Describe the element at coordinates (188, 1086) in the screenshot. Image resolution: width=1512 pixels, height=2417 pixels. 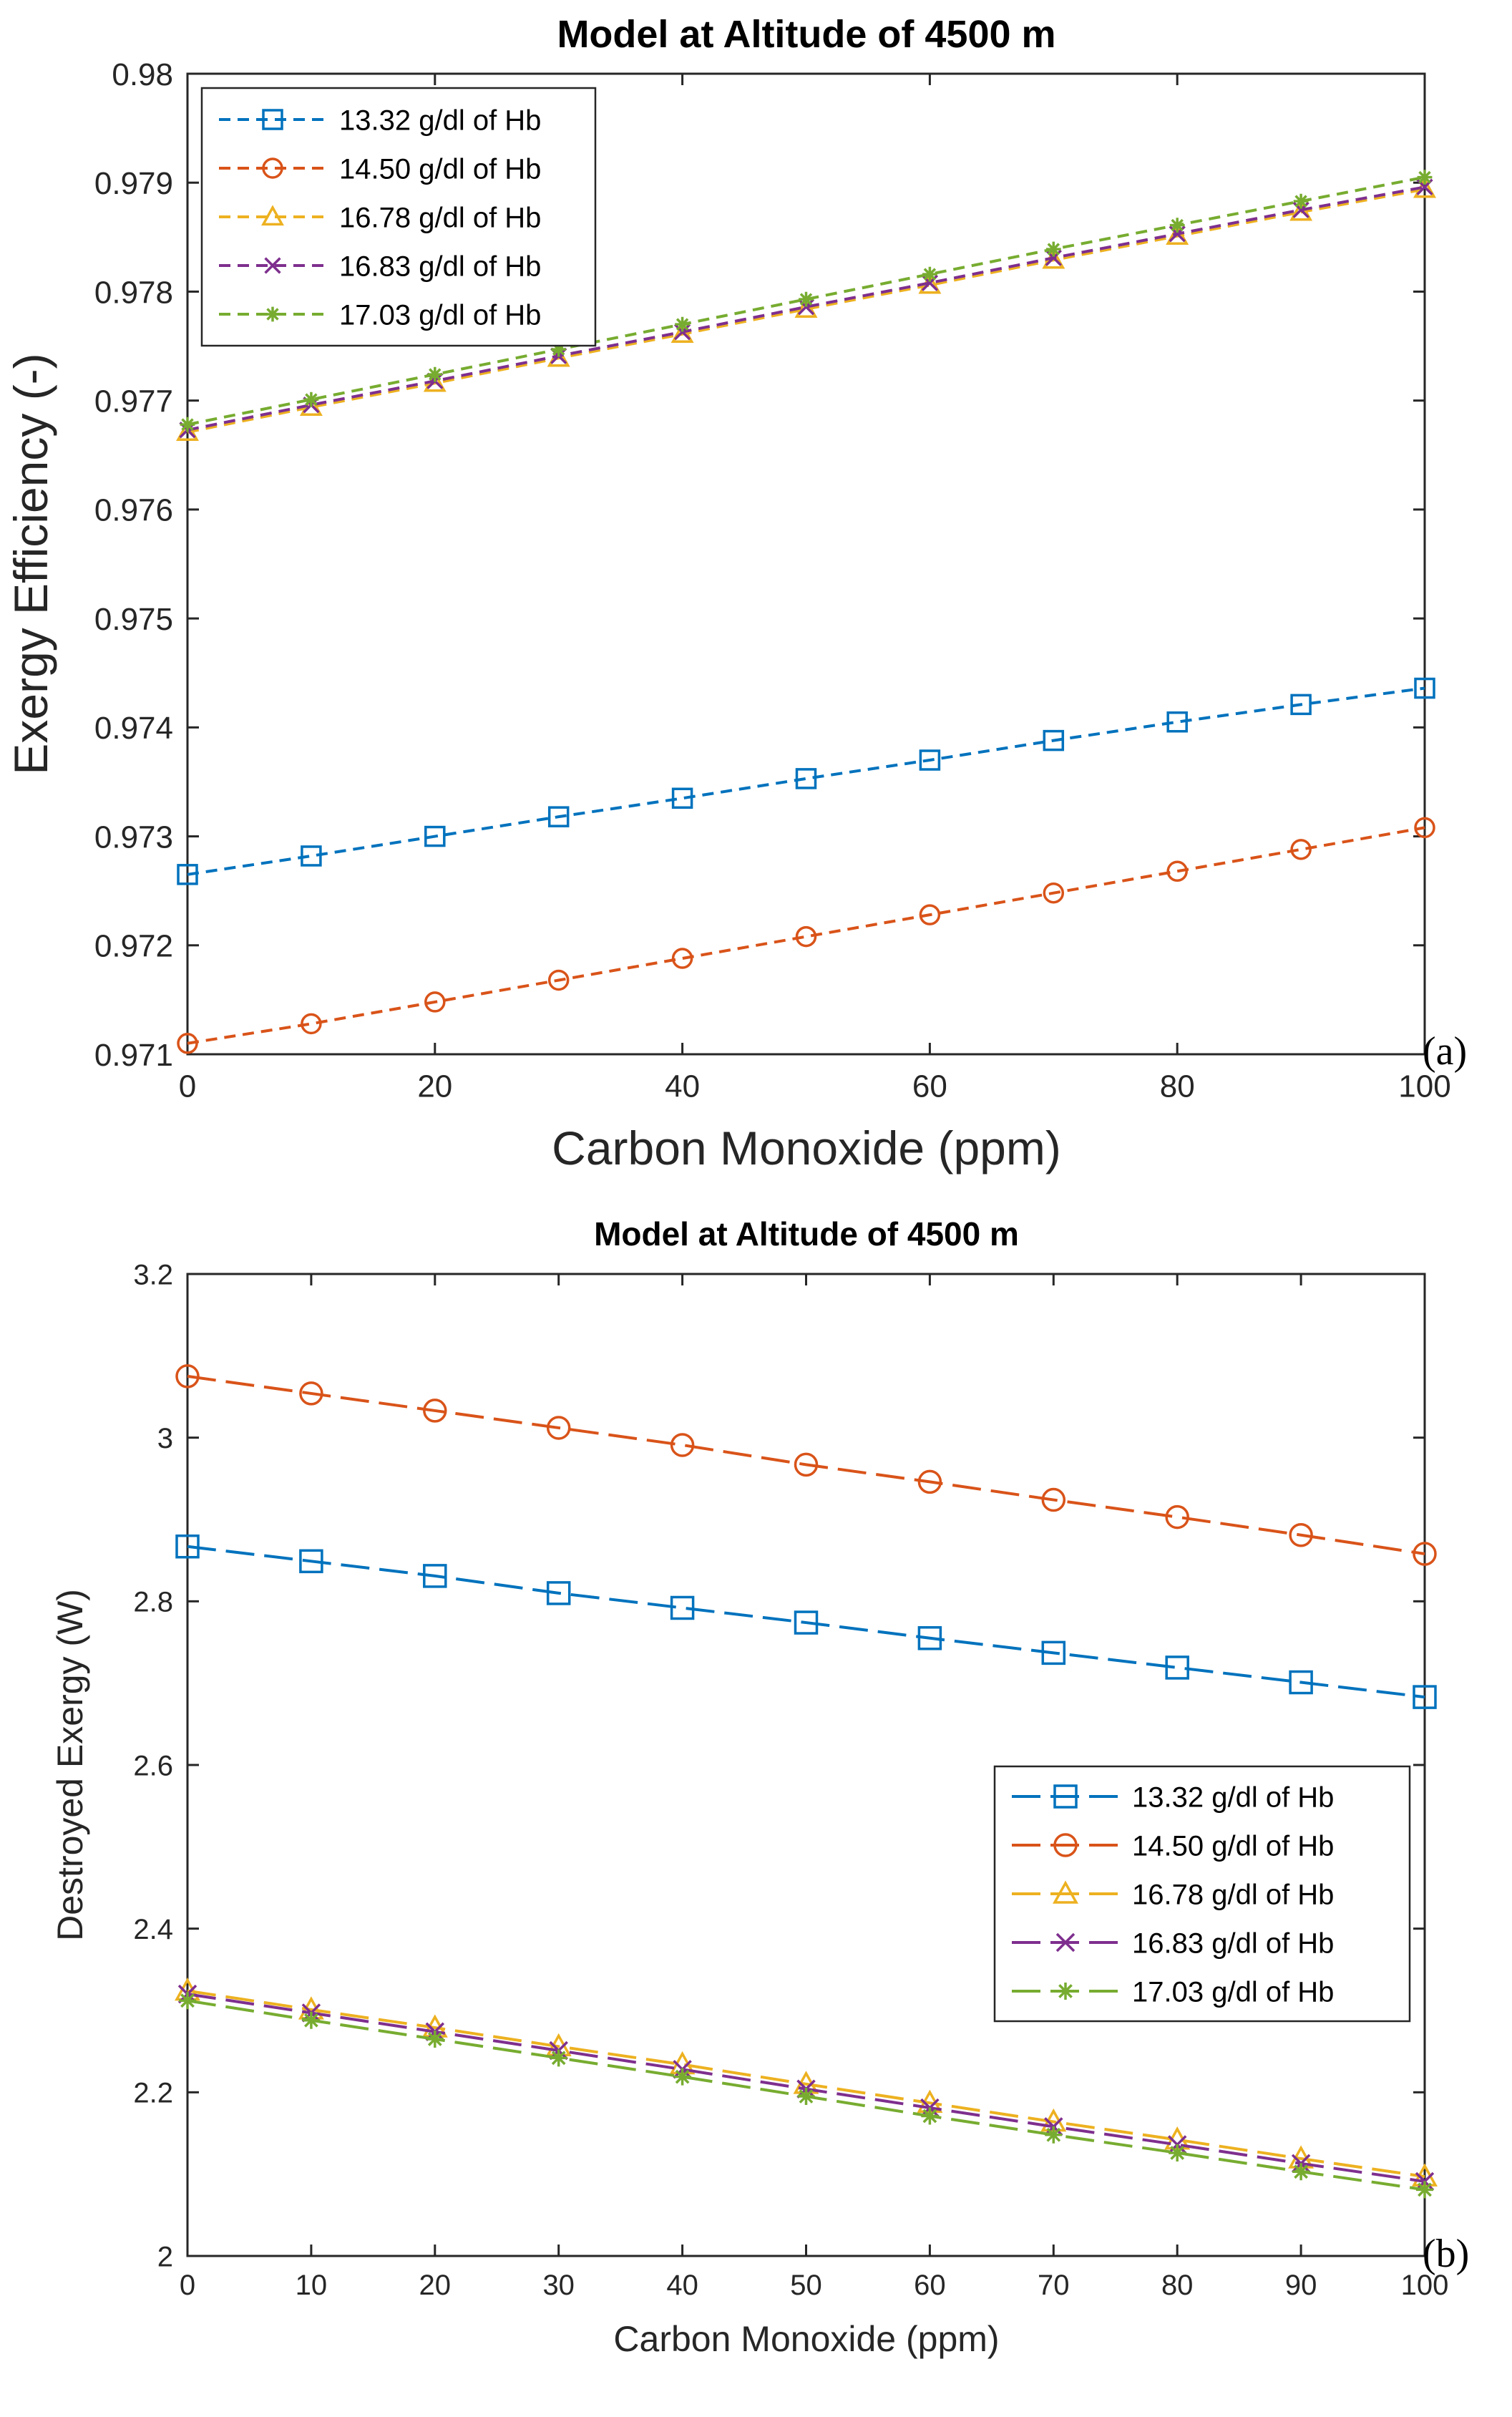
I see `x-tick-label: 0` at that location.